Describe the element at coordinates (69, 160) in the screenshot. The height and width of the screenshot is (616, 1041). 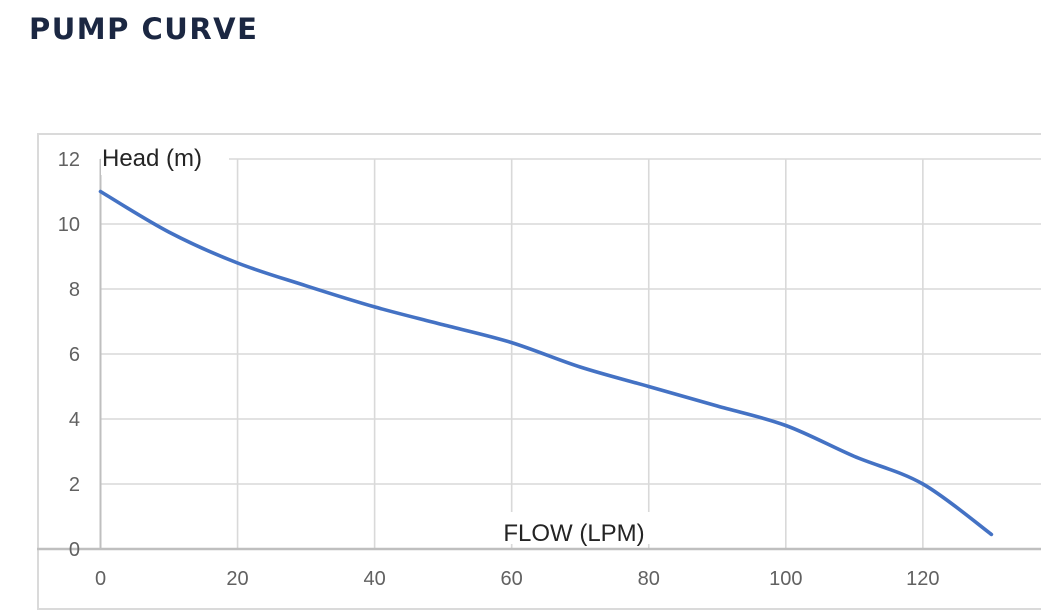
I see `y-tick-label: 12` at that location.